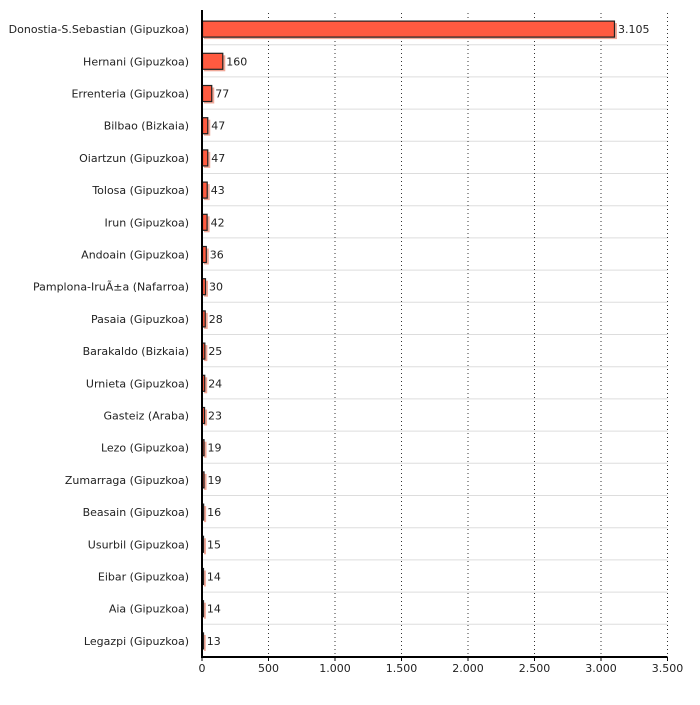 Image resolution: width=700 pixels, height=705 pixels. What do you see at coordinates (236, 61) in the screenshot?
I see `value-label: 160` at bounding box center [236, 61].